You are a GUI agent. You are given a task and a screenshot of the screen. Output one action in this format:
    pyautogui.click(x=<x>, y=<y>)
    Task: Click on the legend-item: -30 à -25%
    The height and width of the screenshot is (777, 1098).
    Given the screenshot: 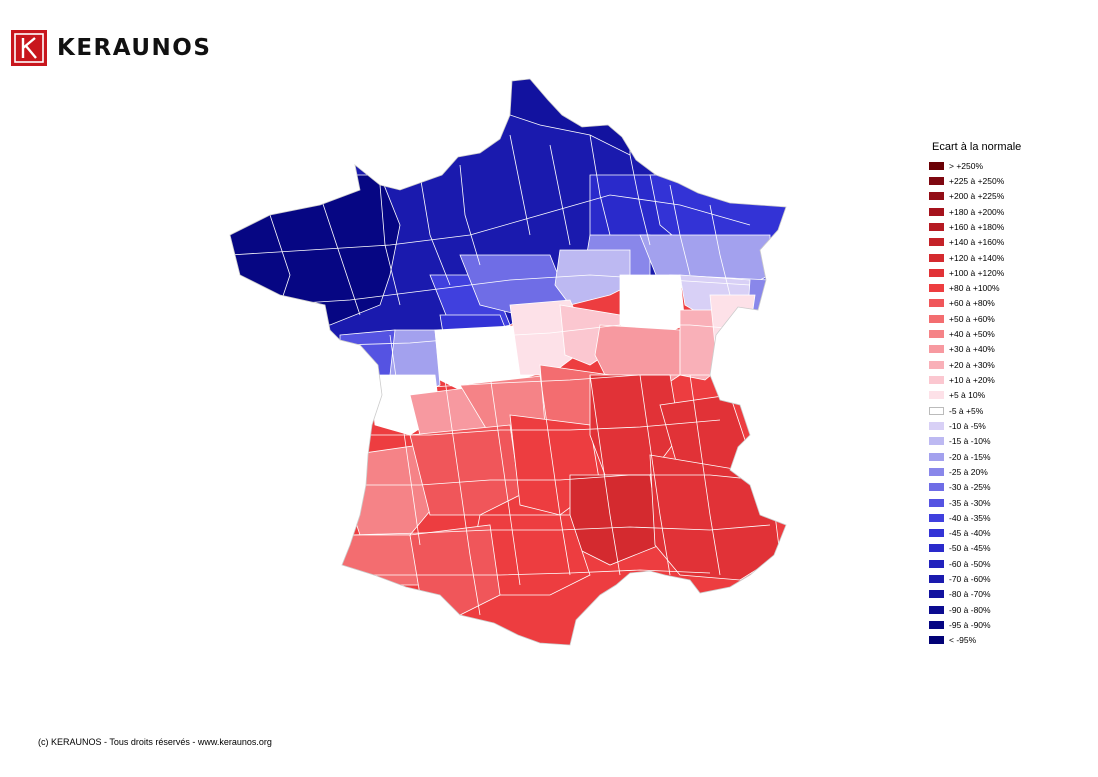 What is the action you would take?
    pyautogui.click(x=975, y=487)
    